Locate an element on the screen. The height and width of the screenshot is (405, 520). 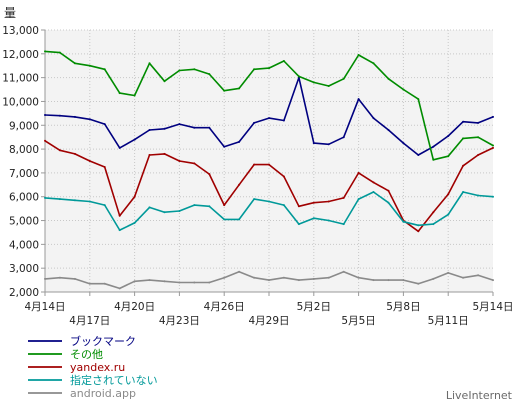
y-tick-label: 2,000 is located at coordinates (24, 293).